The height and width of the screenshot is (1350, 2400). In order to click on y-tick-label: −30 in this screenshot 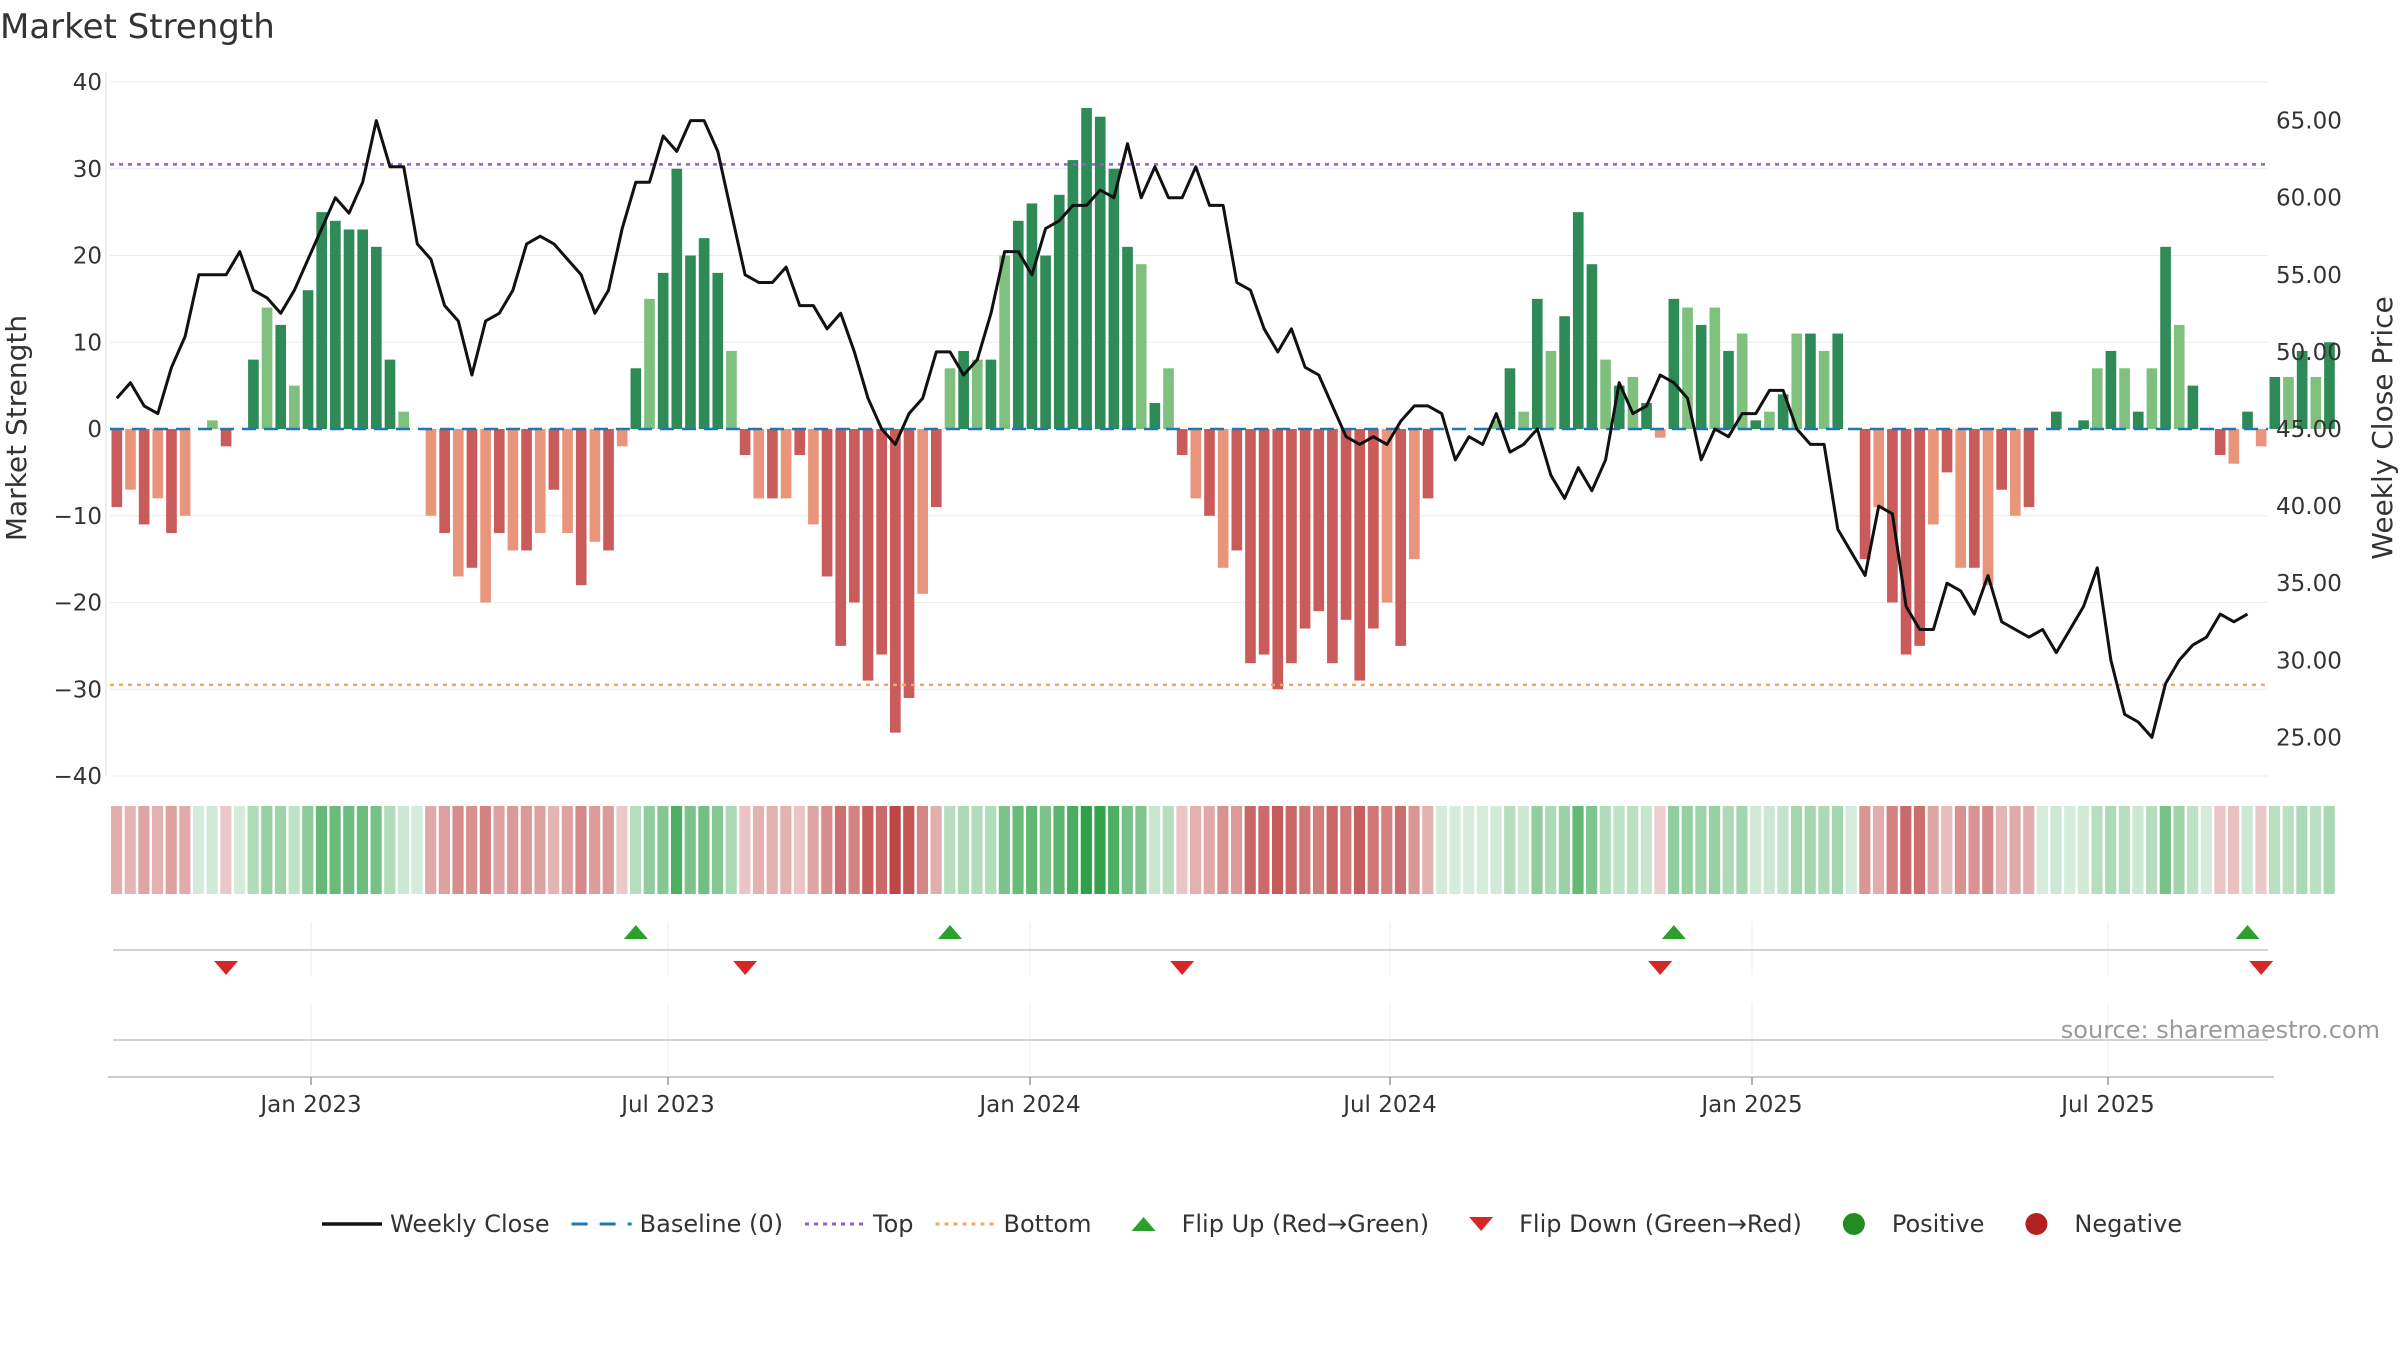, I will do `click(77, 690)`.